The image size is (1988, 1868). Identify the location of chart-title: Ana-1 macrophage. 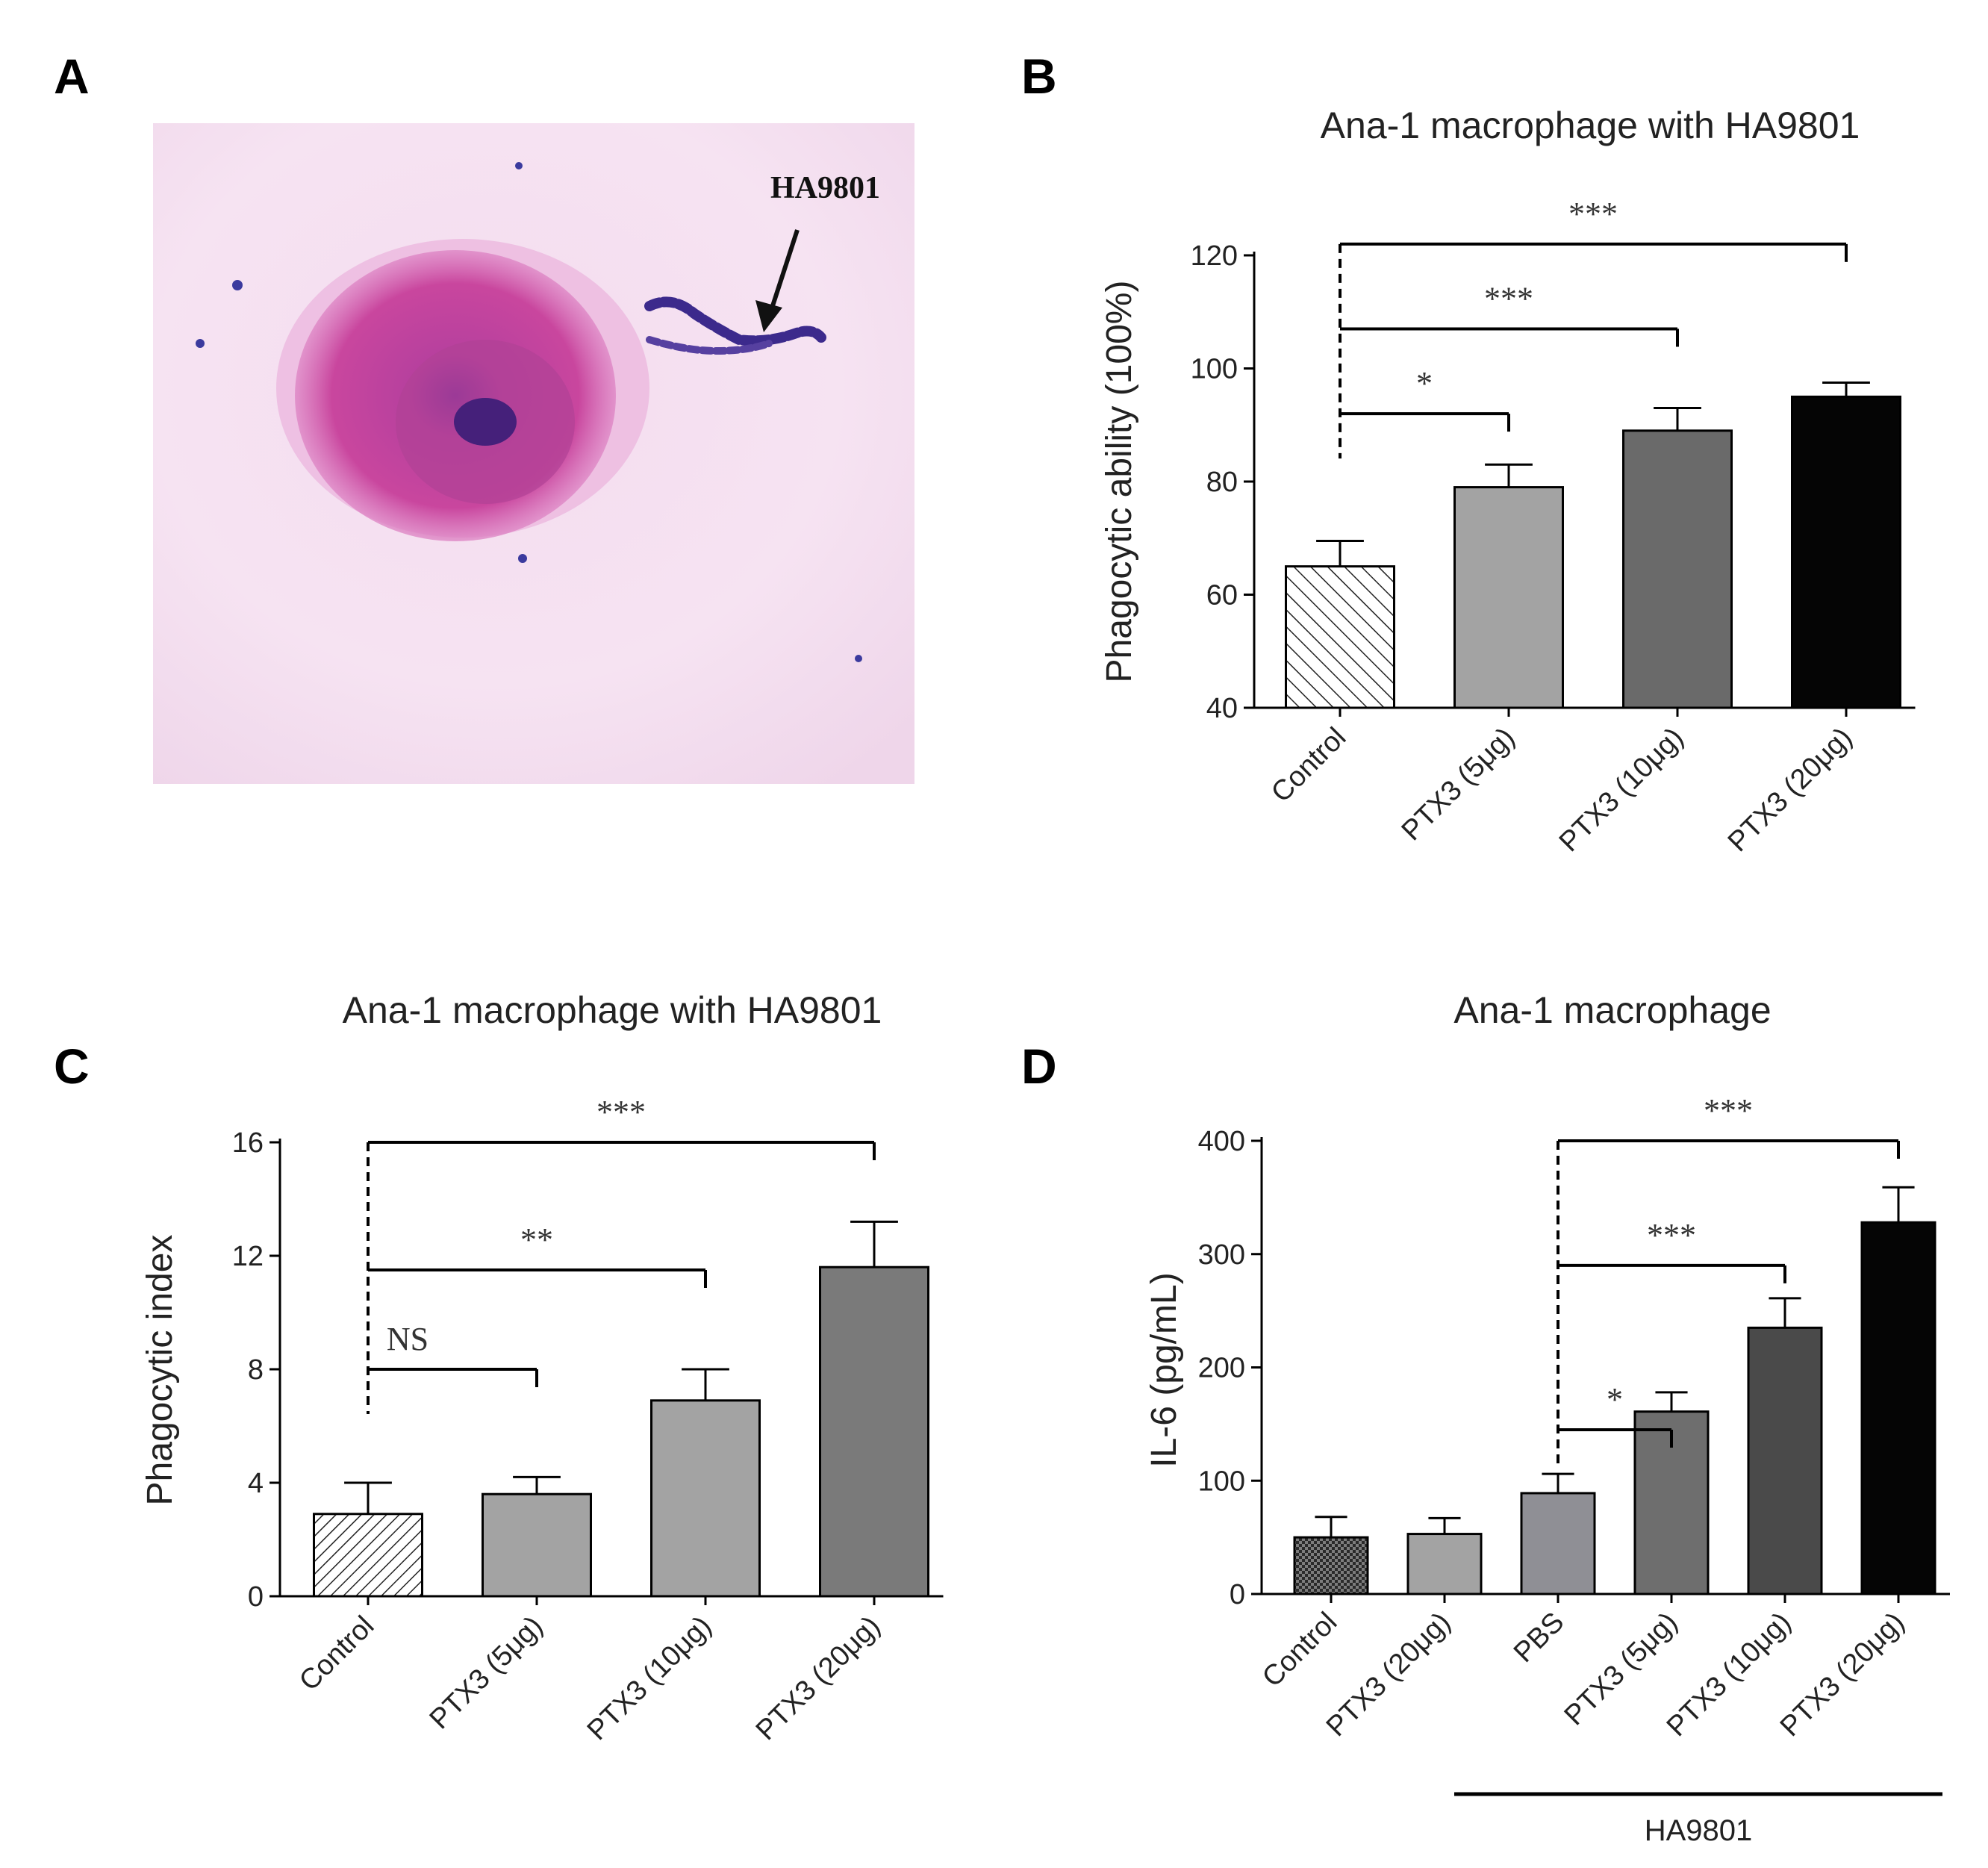
(1612, 1010).